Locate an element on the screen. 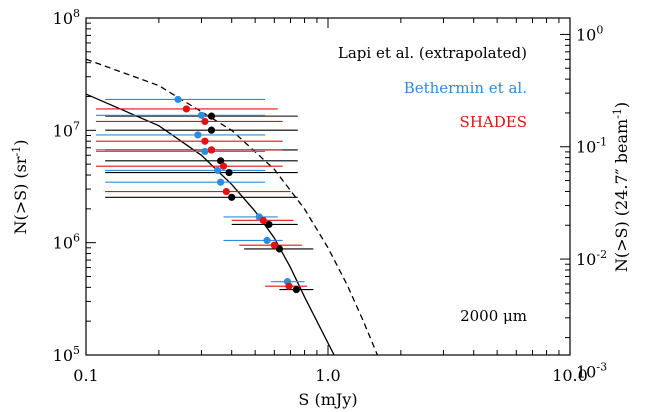 This screenshot has width=647, height=412. y2-axis-label: N(>S) (24.7″ beam-1) is located at coordinates (621, 187).